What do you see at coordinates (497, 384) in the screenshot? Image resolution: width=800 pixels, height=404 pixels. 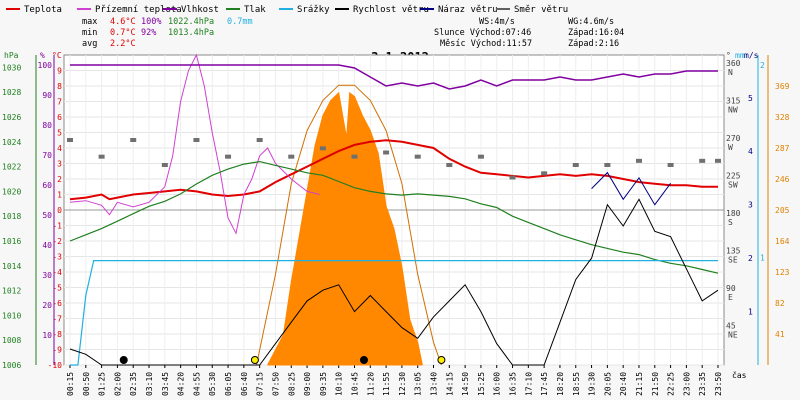 I see `x-tick-label: 16:00` at bounding box center [497, 384].